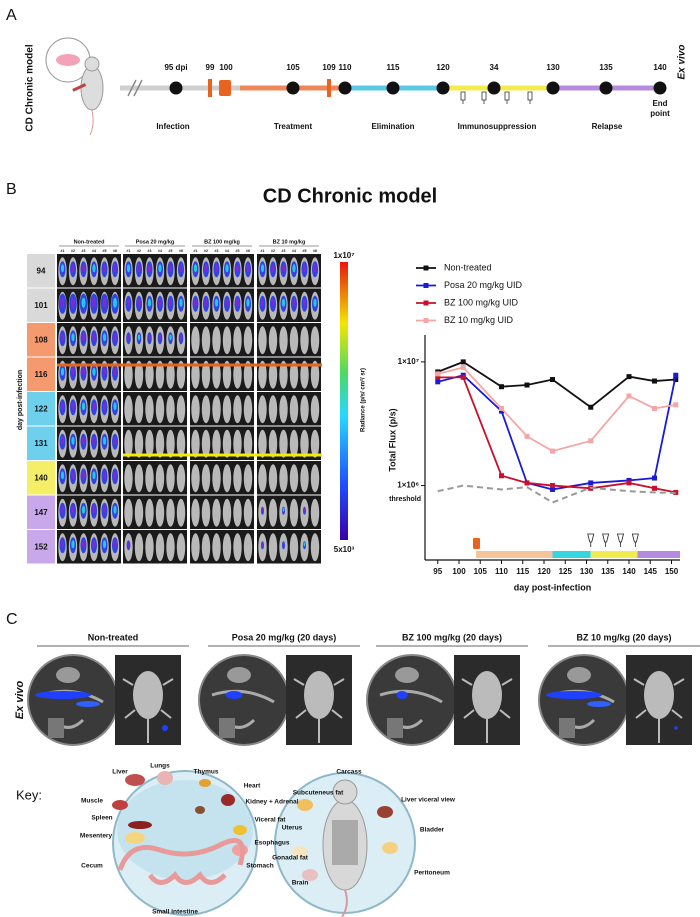  Describe the element at coordinates (305, 251) in the screenshot. I see `mouse-label: #5` at that location.